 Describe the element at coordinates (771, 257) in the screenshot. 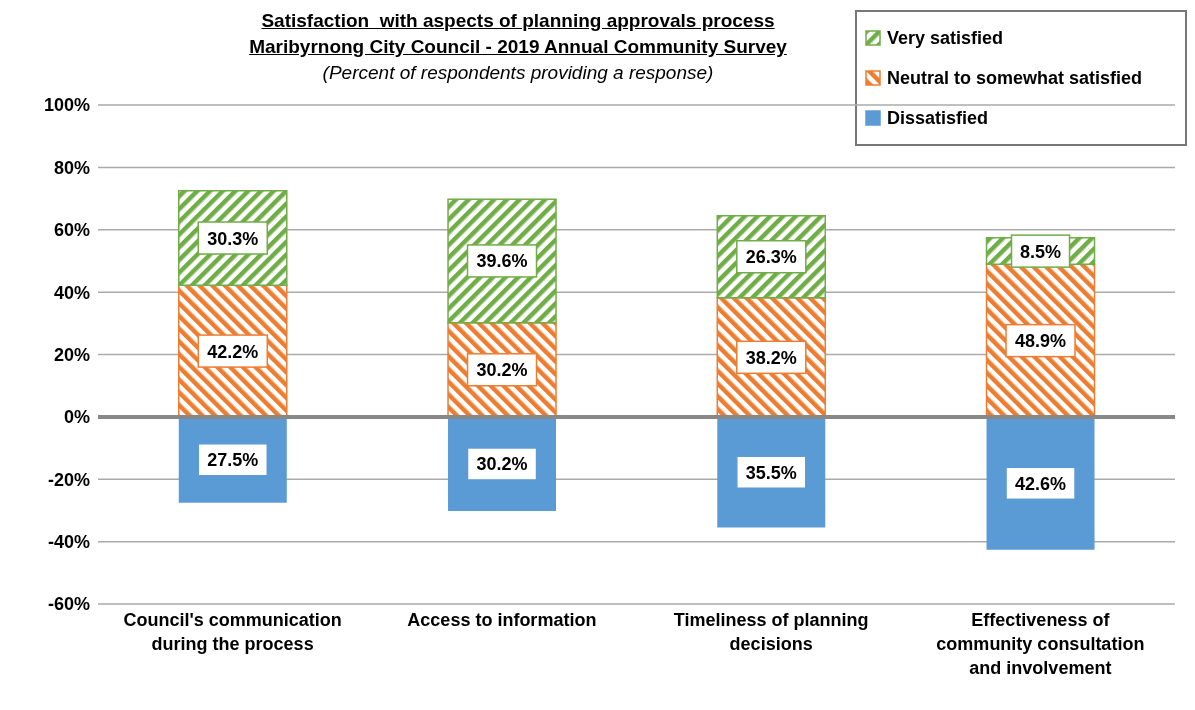

I see `data-label: 26.3%` at that location.